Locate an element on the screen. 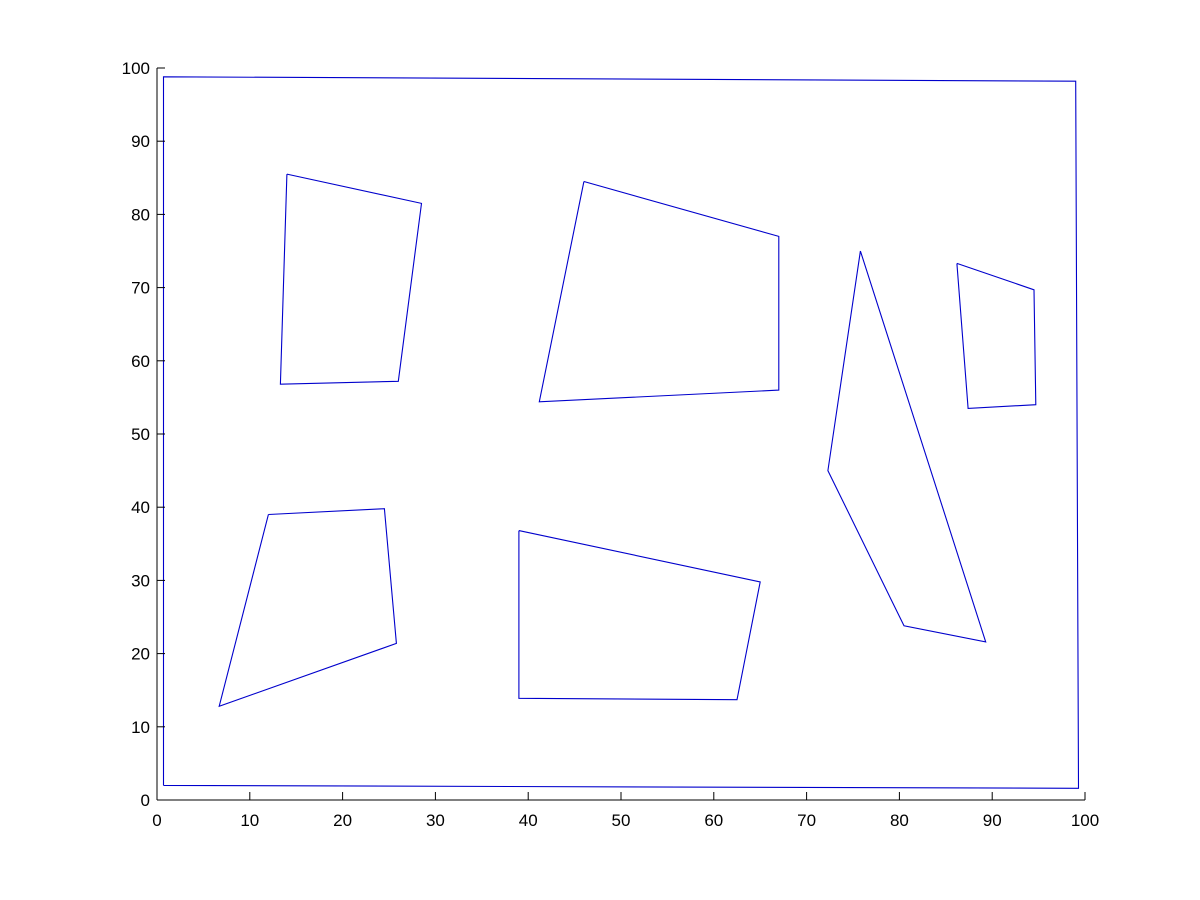  y-tick-label: 90 is located at coordinates (140, 141).